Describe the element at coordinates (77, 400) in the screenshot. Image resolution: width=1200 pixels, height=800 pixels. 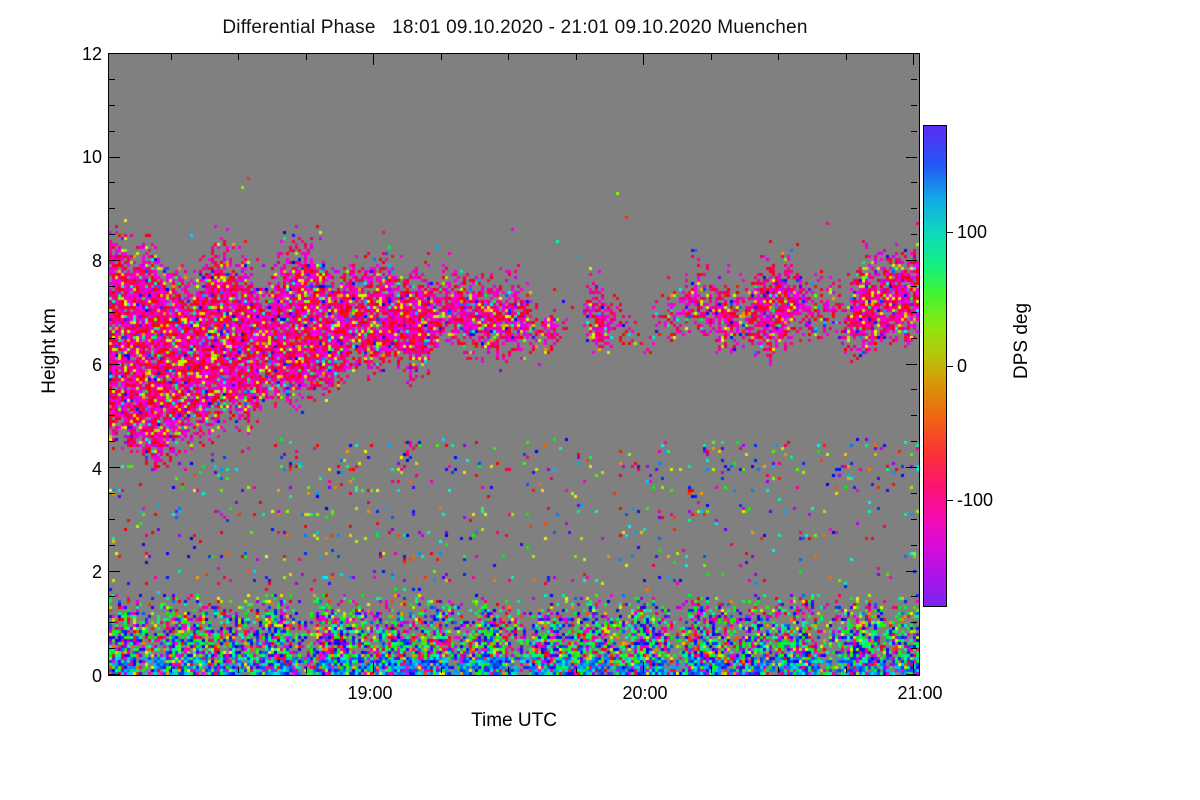
I see `y-axis-tick-labels: 12 10 8 6 4 2 0` at that location.